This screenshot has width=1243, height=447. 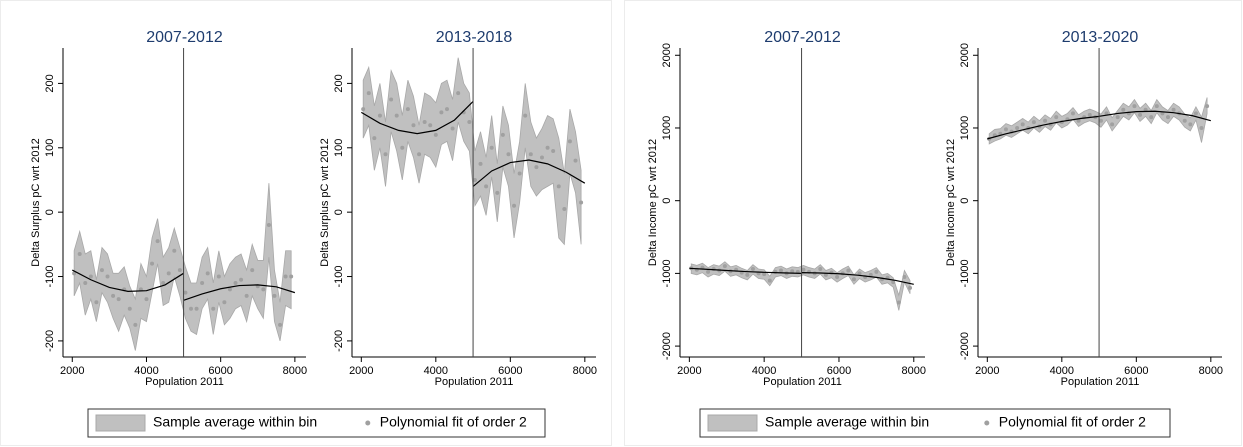 I want to click on y-tick-label: 1000, so click(x=667, y=128).